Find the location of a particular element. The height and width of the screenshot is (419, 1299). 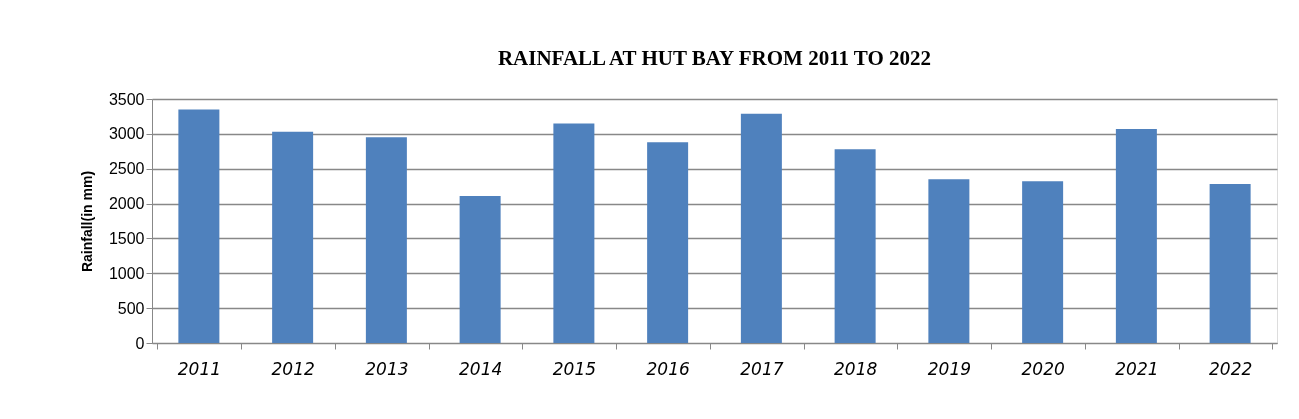

y-tick-label: 3000 is located at coordinates (126, 134).